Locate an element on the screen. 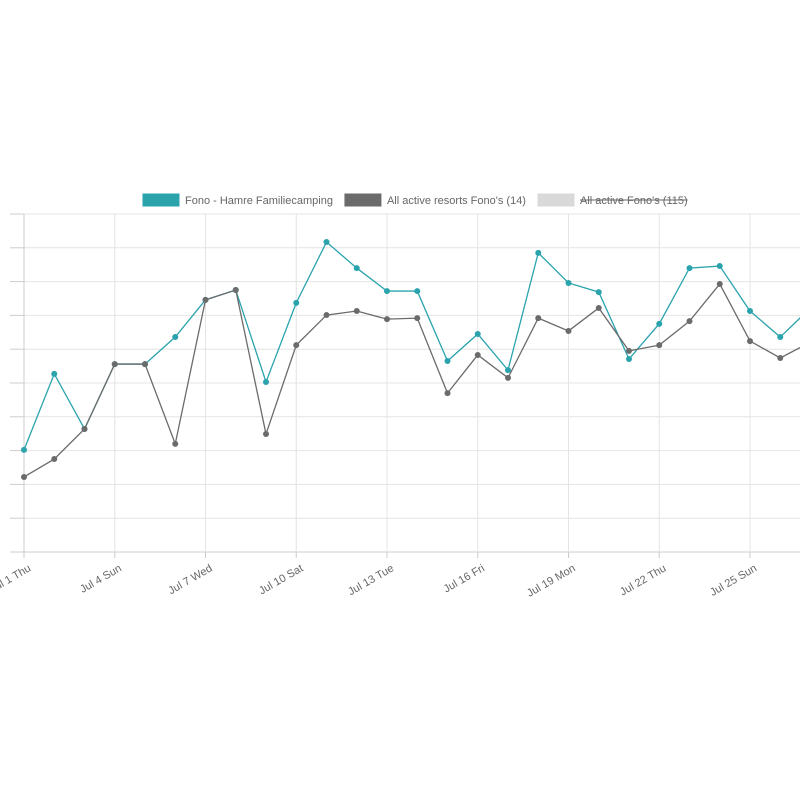 The image size is (800, 800). x-tick-label: Jul 7 Wed is located at coordinates (190, 579).